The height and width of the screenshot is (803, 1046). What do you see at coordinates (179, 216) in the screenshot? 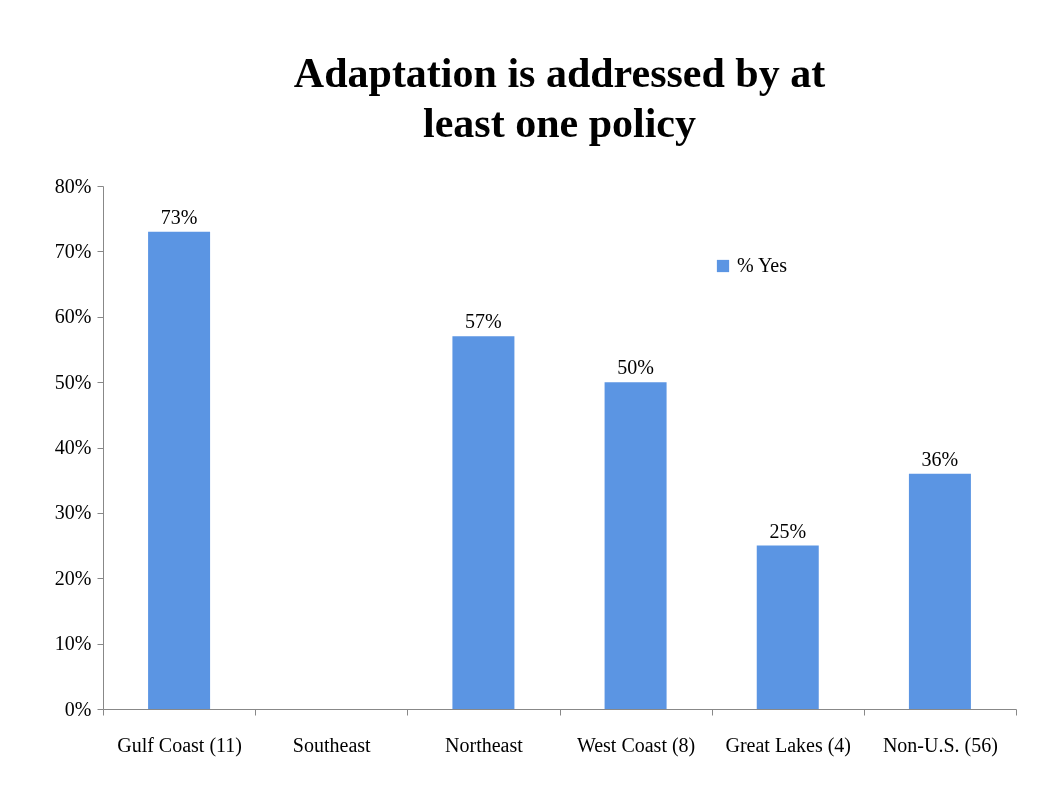
I see `data-label: 73%` at bounding box center [179, 216].